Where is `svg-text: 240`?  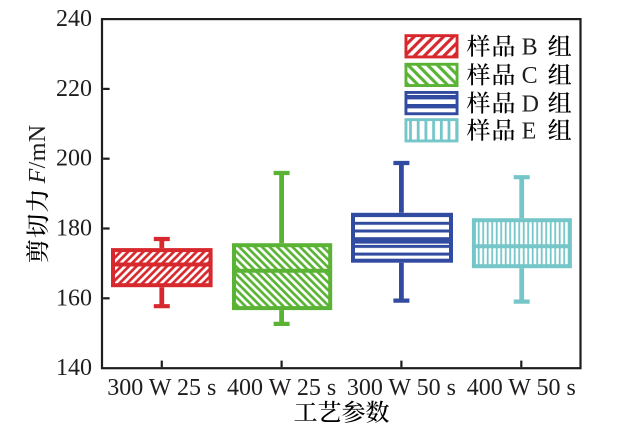
svg-text: 240 is located at coordinates (74, 19).